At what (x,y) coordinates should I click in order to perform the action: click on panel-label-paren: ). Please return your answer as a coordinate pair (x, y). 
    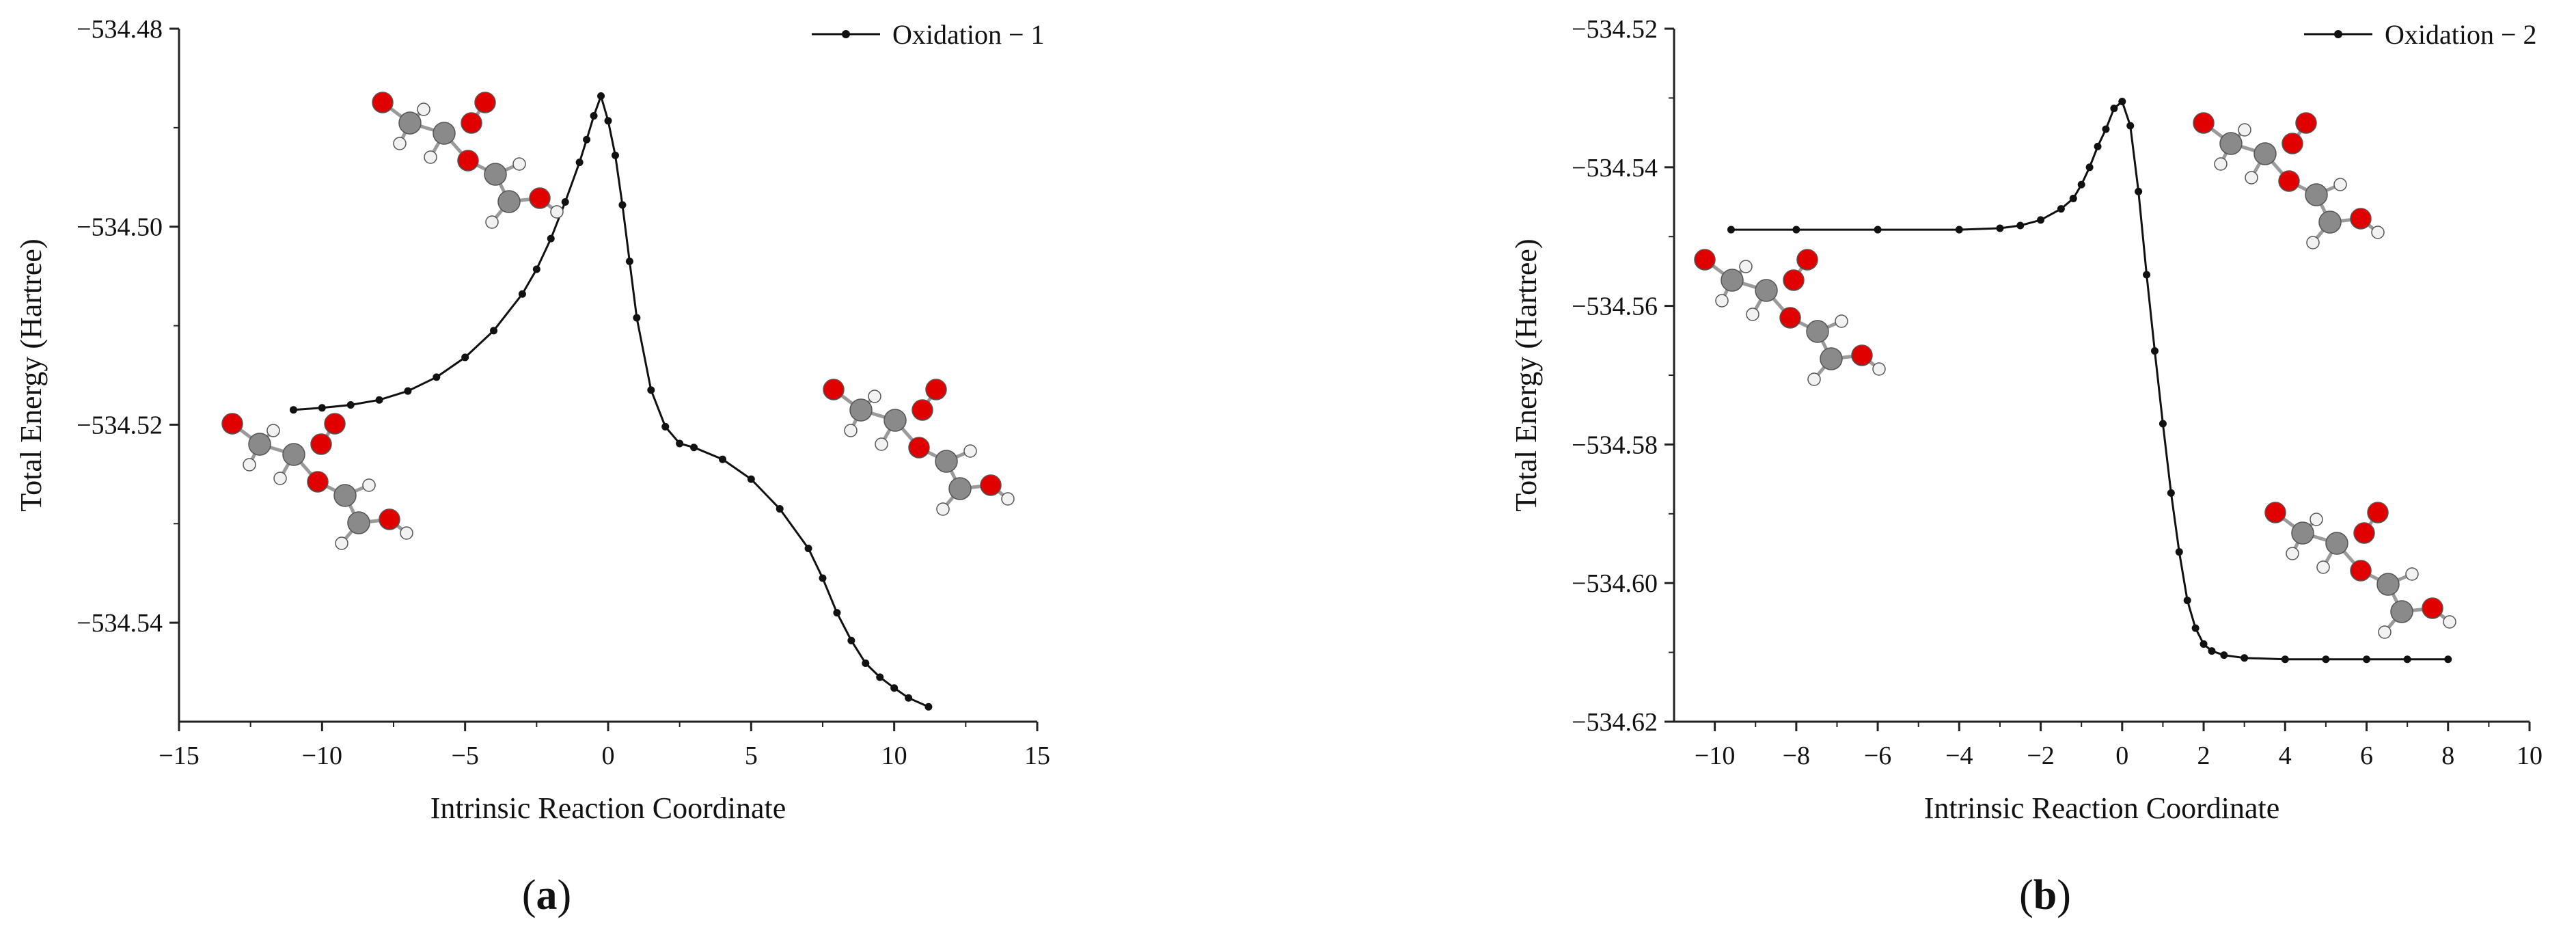
    Looking at the image, I should click on (565, 895).